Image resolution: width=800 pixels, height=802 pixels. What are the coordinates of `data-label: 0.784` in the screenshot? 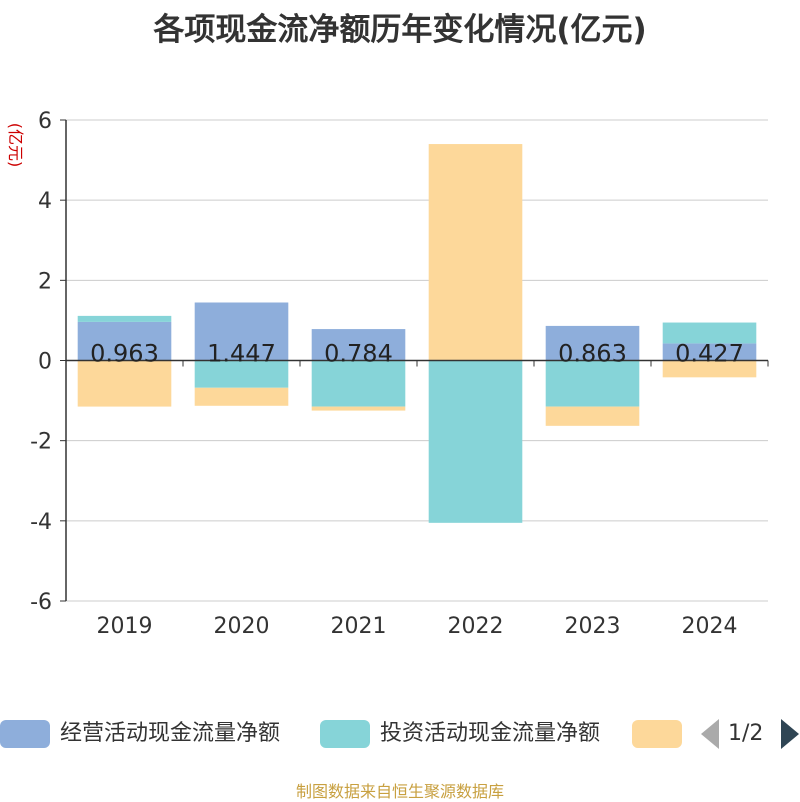 It's located at (358, 354).